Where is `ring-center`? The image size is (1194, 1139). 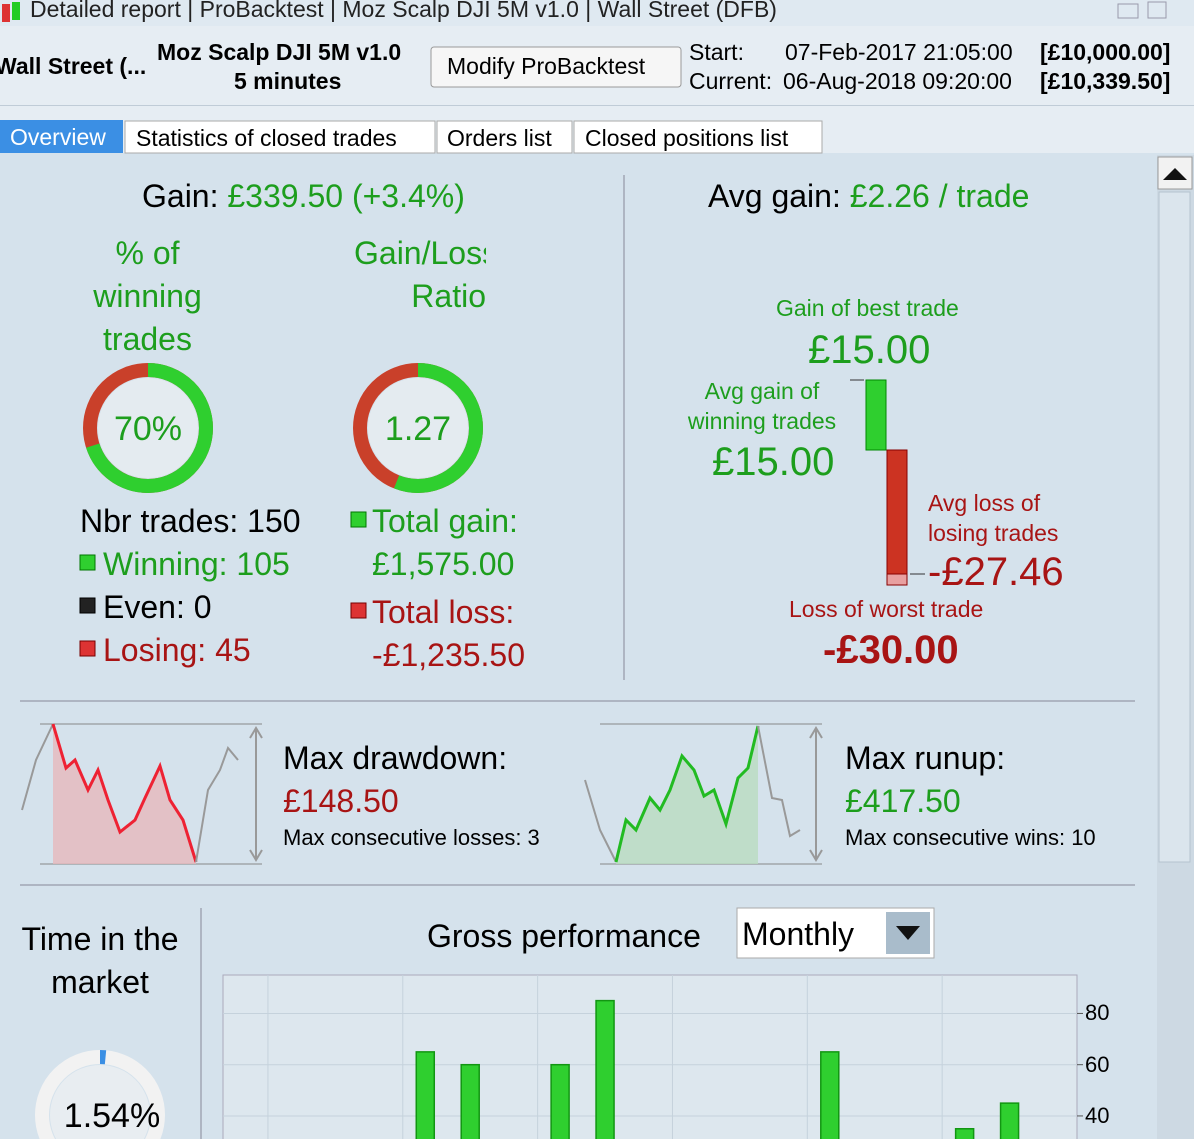
ring-center is located at coordinates (100, 1102).